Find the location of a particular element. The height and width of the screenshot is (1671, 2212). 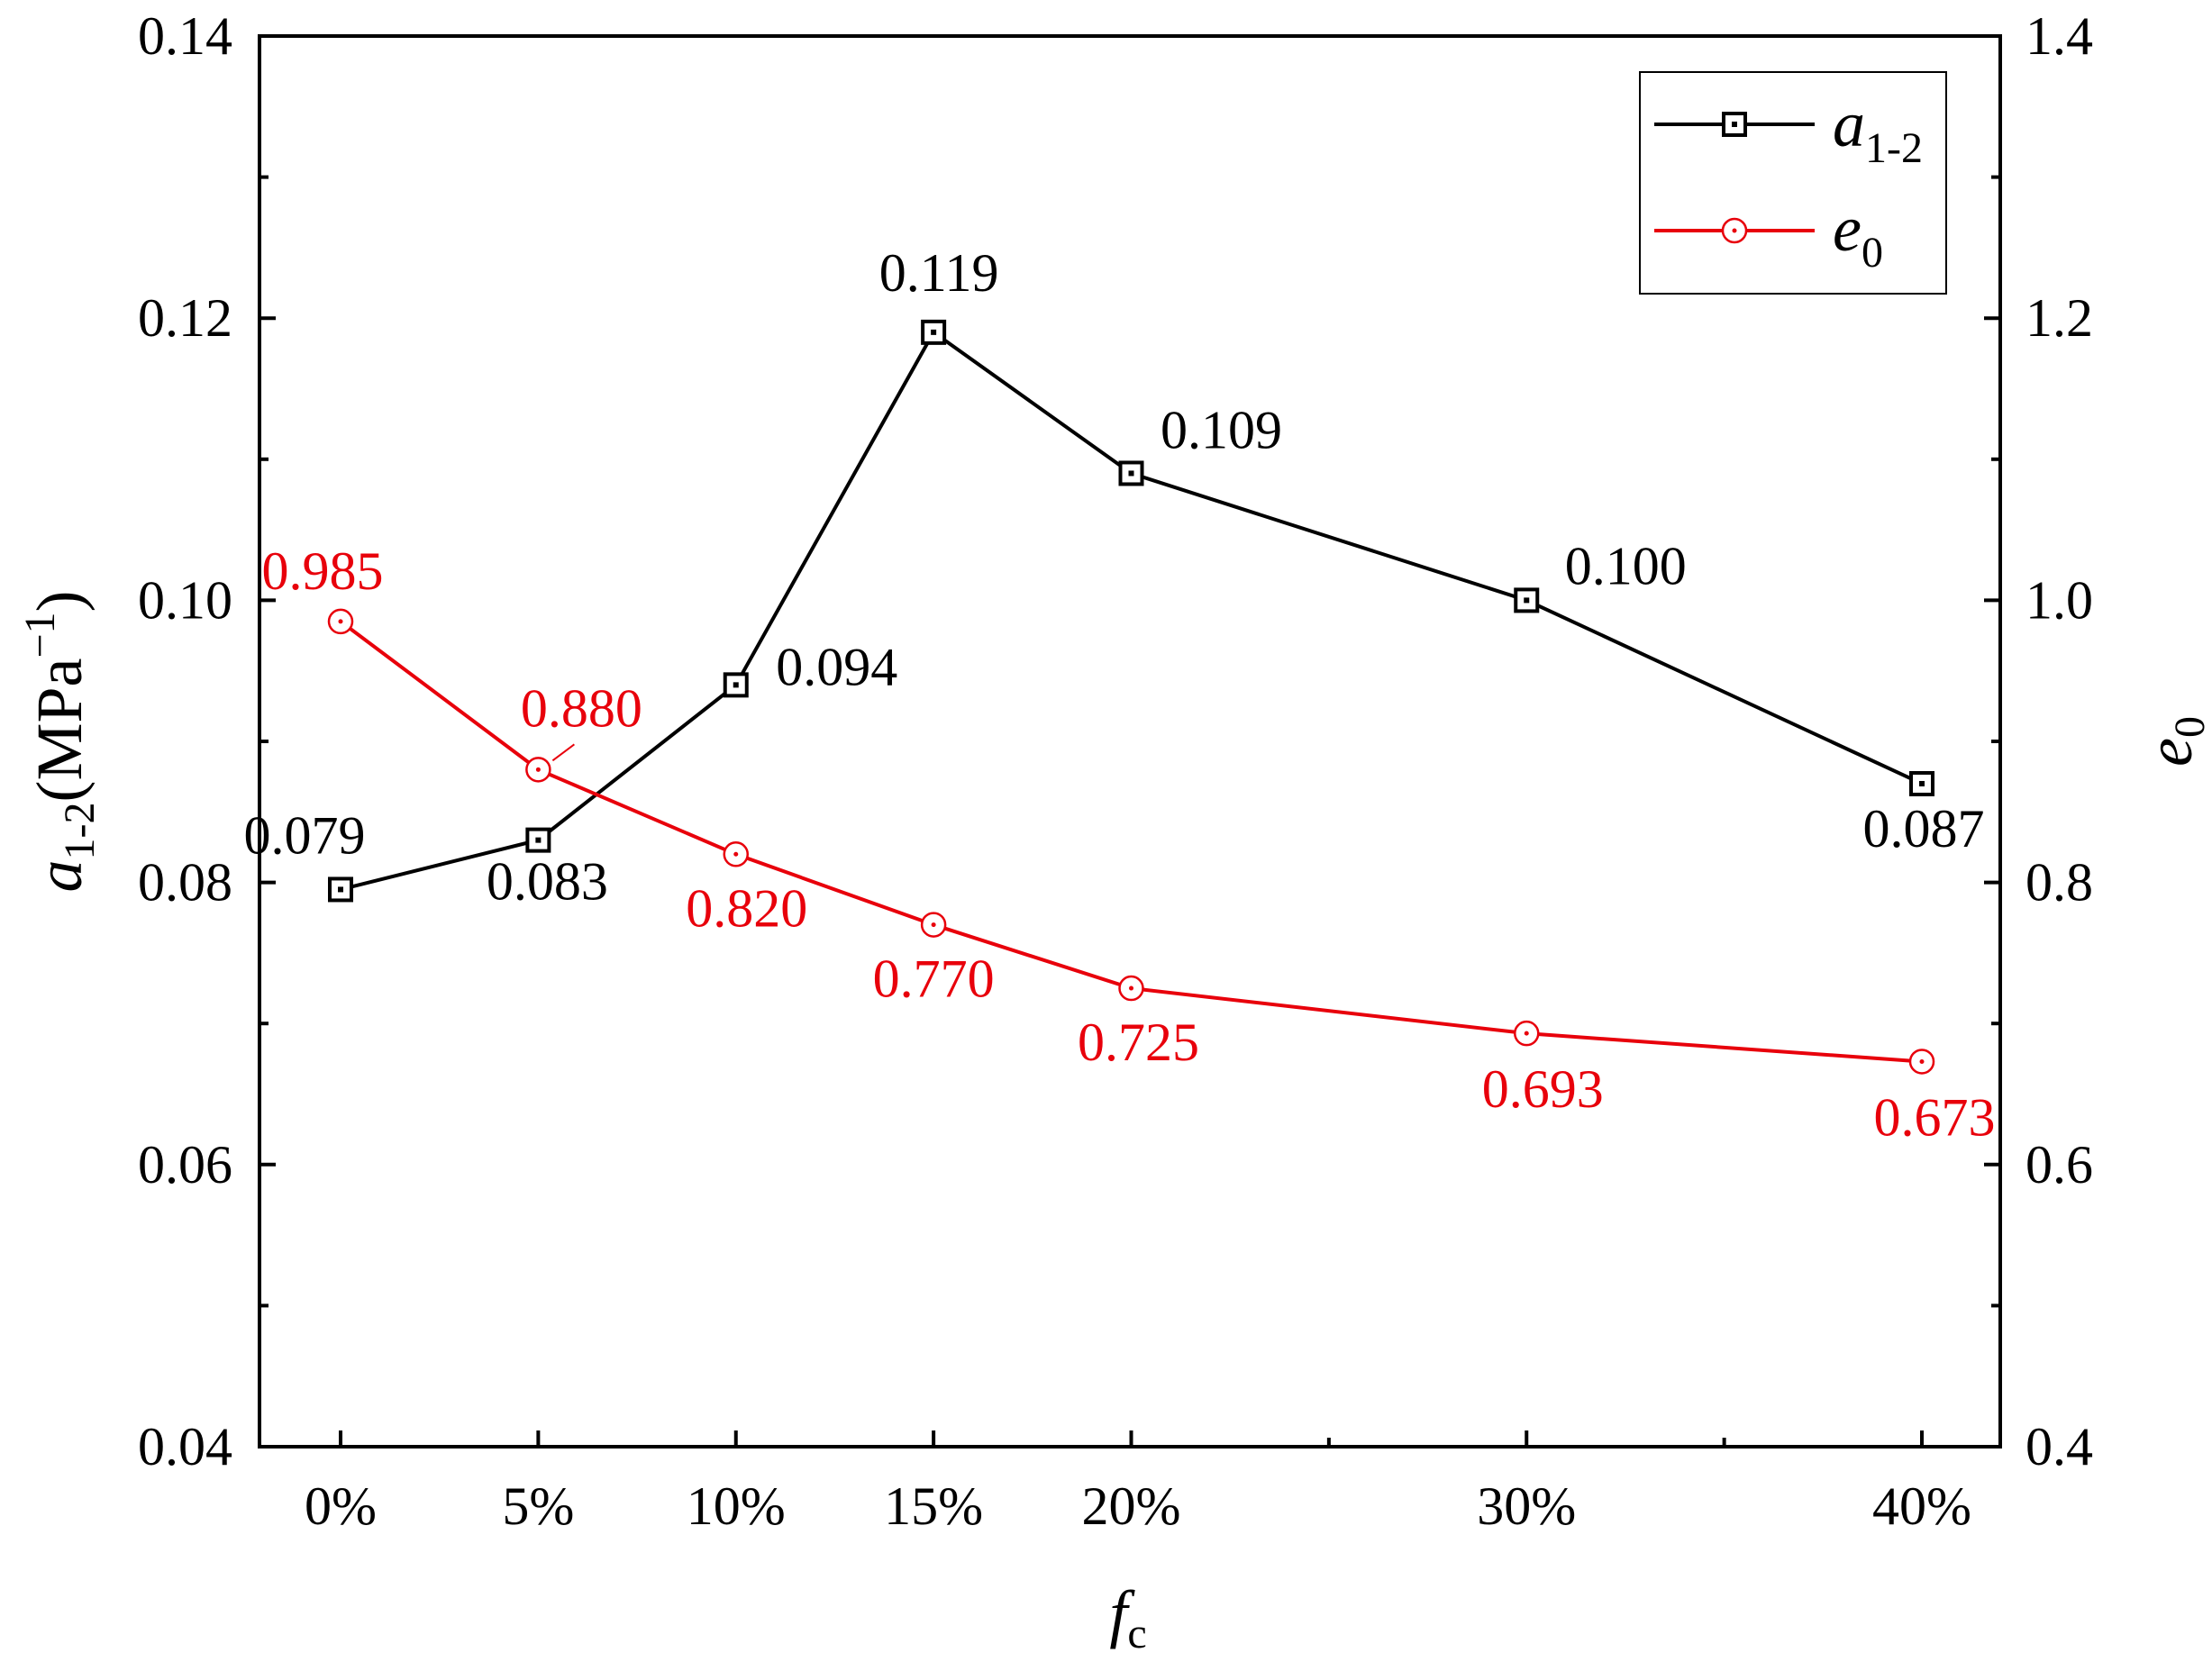

data-label-e0: 0.880 is located at coordinates (581, 708).